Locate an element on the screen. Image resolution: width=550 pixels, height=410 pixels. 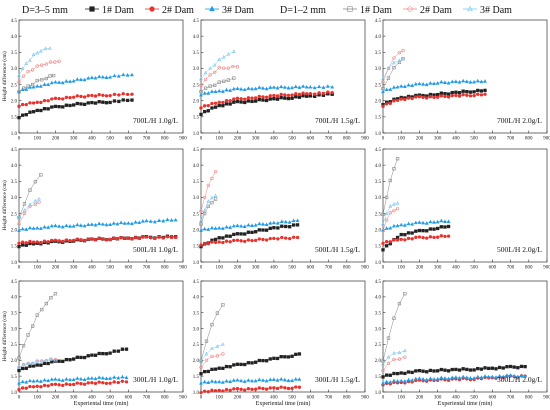
x-tick-label: 200 is located at coordinates (238, 398).